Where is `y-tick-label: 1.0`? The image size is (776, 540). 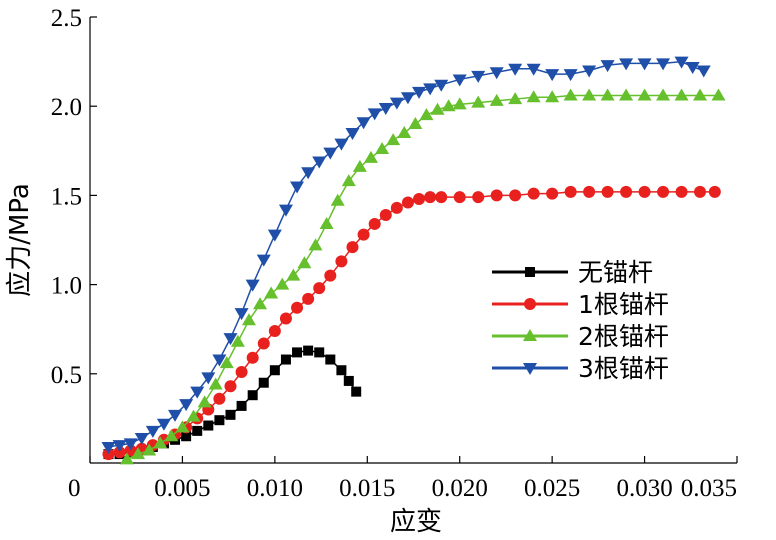 y-tick-label: 1.0 is located at coordinates (66, 286).